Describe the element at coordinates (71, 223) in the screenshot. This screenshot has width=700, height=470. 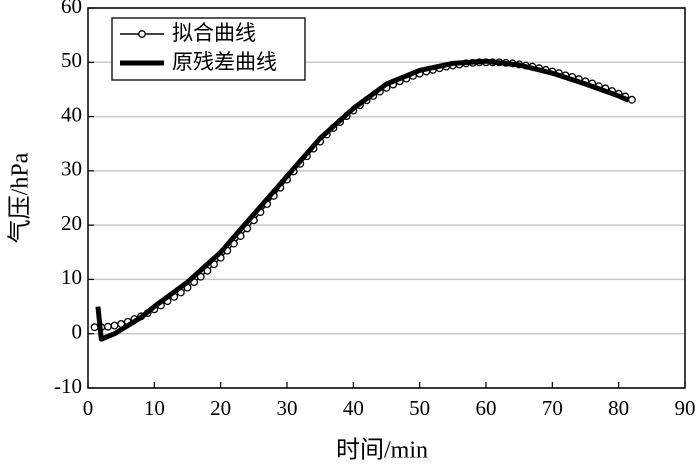
I see `y-tick-label: 20` at that location.